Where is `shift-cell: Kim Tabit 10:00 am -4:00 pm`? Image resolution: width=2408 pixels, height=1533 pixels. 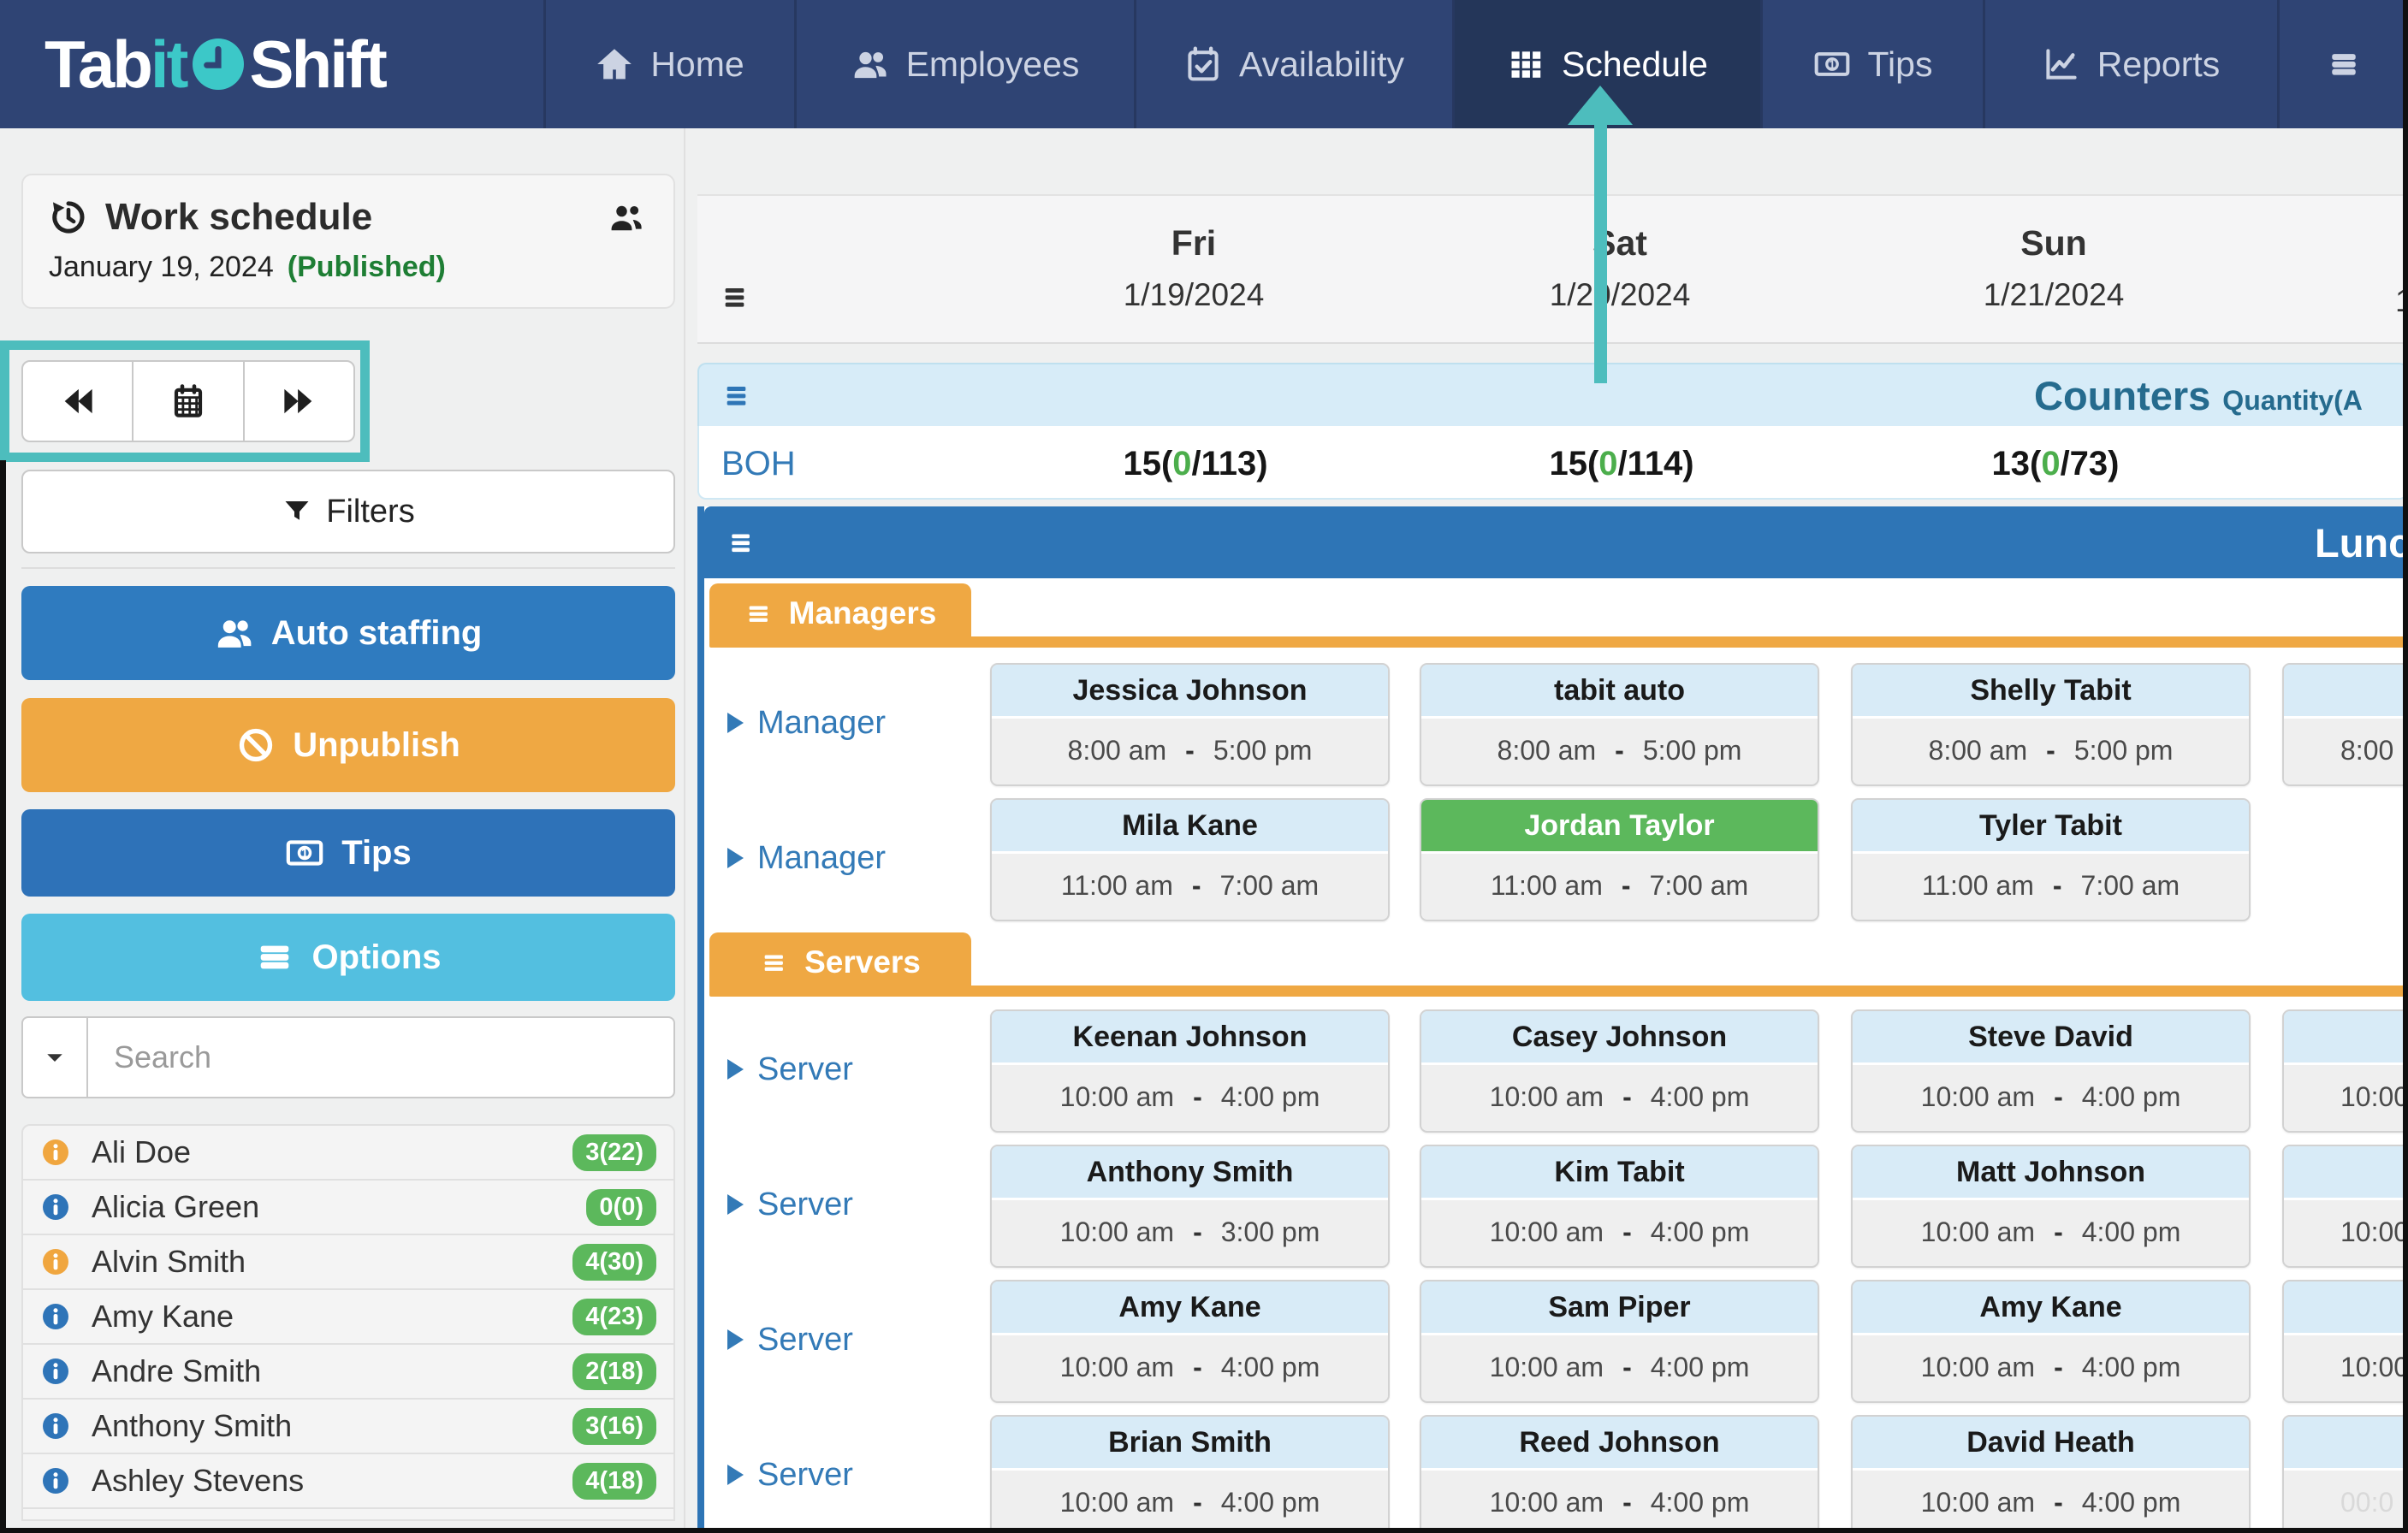
shift-cell: Kim Tabit 10:00 am -4:00 pm is located at coordinates (1619, 1206).